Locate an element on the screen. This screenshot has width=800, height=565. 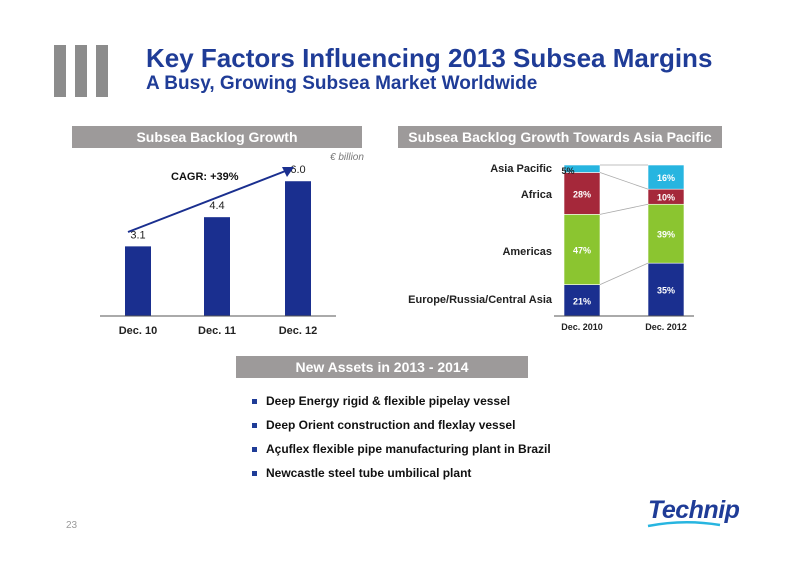
segment-label: 47% is located at coordinates (582, 250).